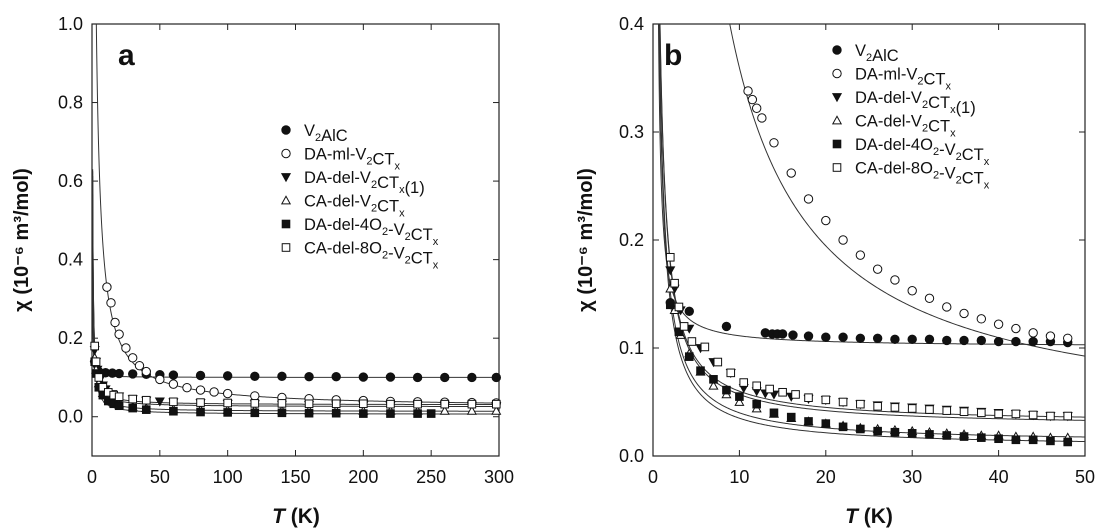 The image size is (1099, 529). What do you see at coordinates (295, 350) in the screenshot?
I see `data-points` at bounding box center [295, 350].